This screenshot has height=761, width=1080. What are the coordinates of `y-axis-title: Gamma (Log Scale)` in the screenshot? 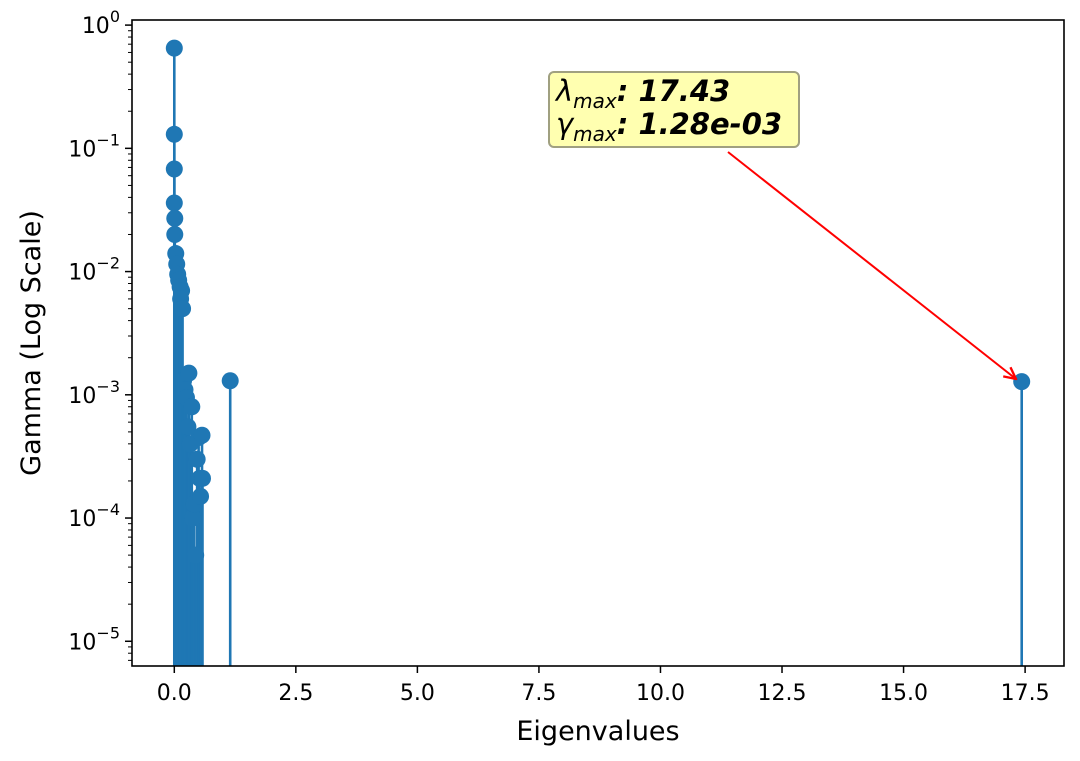 It's located at (31, 343).